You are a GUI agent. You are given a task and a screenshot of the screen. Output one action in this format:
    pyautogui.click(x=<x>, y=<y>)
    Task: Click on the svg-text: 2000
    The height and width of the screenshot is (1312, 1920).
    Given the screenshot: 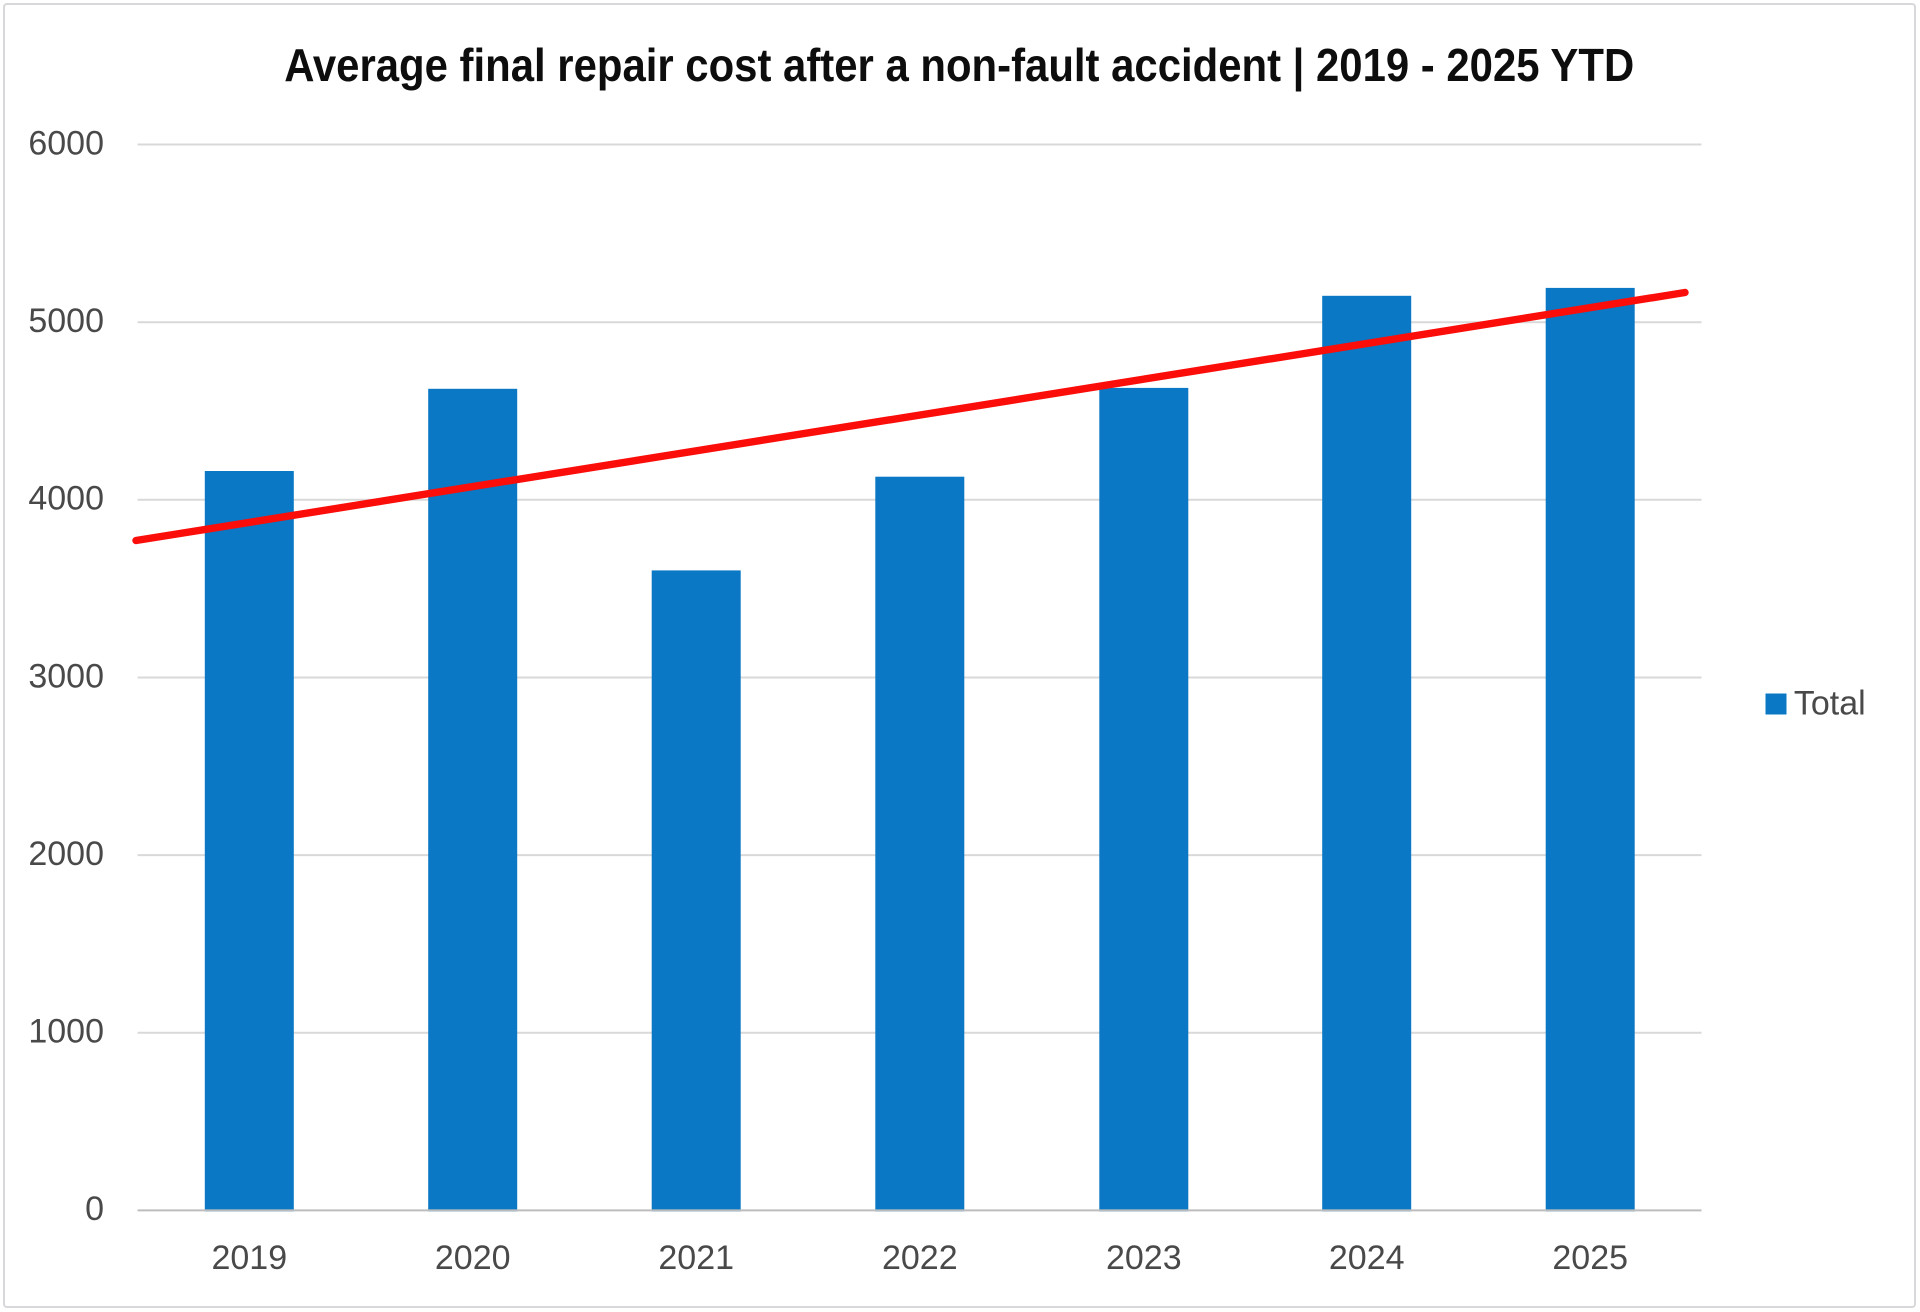 What is the action you would take?
    pyautogui.click(x=66, y=854)
    